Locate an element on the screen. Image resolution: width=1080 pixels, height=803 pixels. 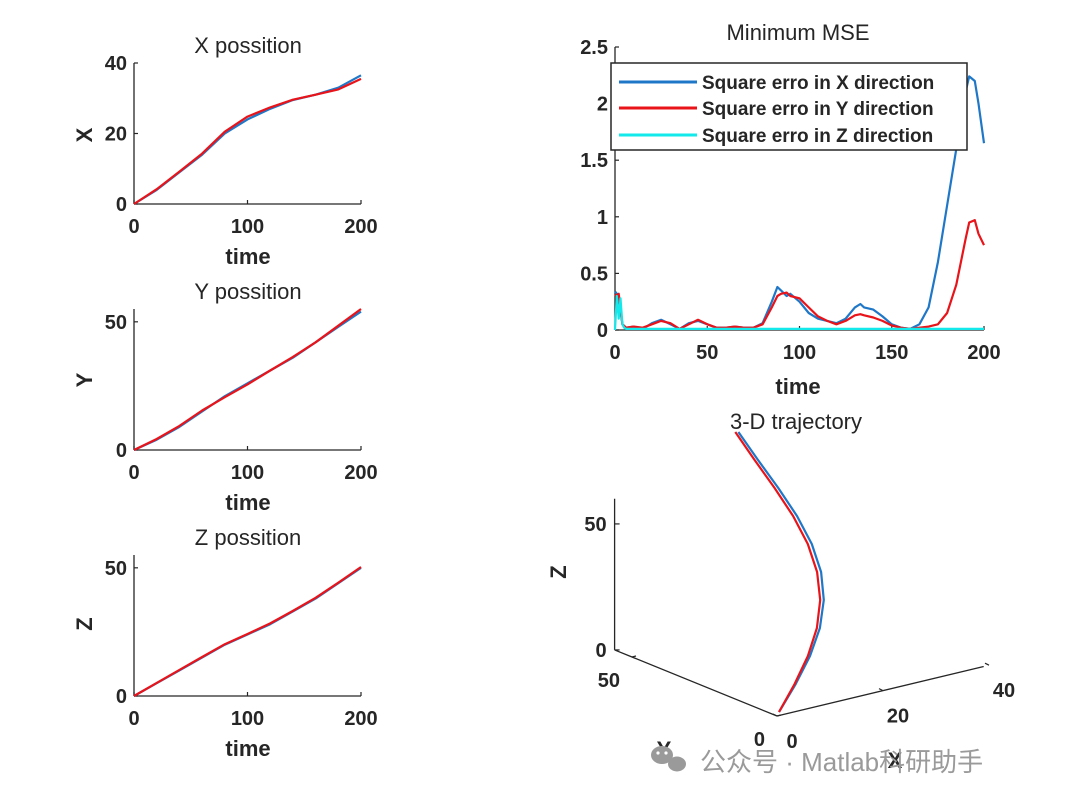
axes-y-position is located at coordinates (247, 380).